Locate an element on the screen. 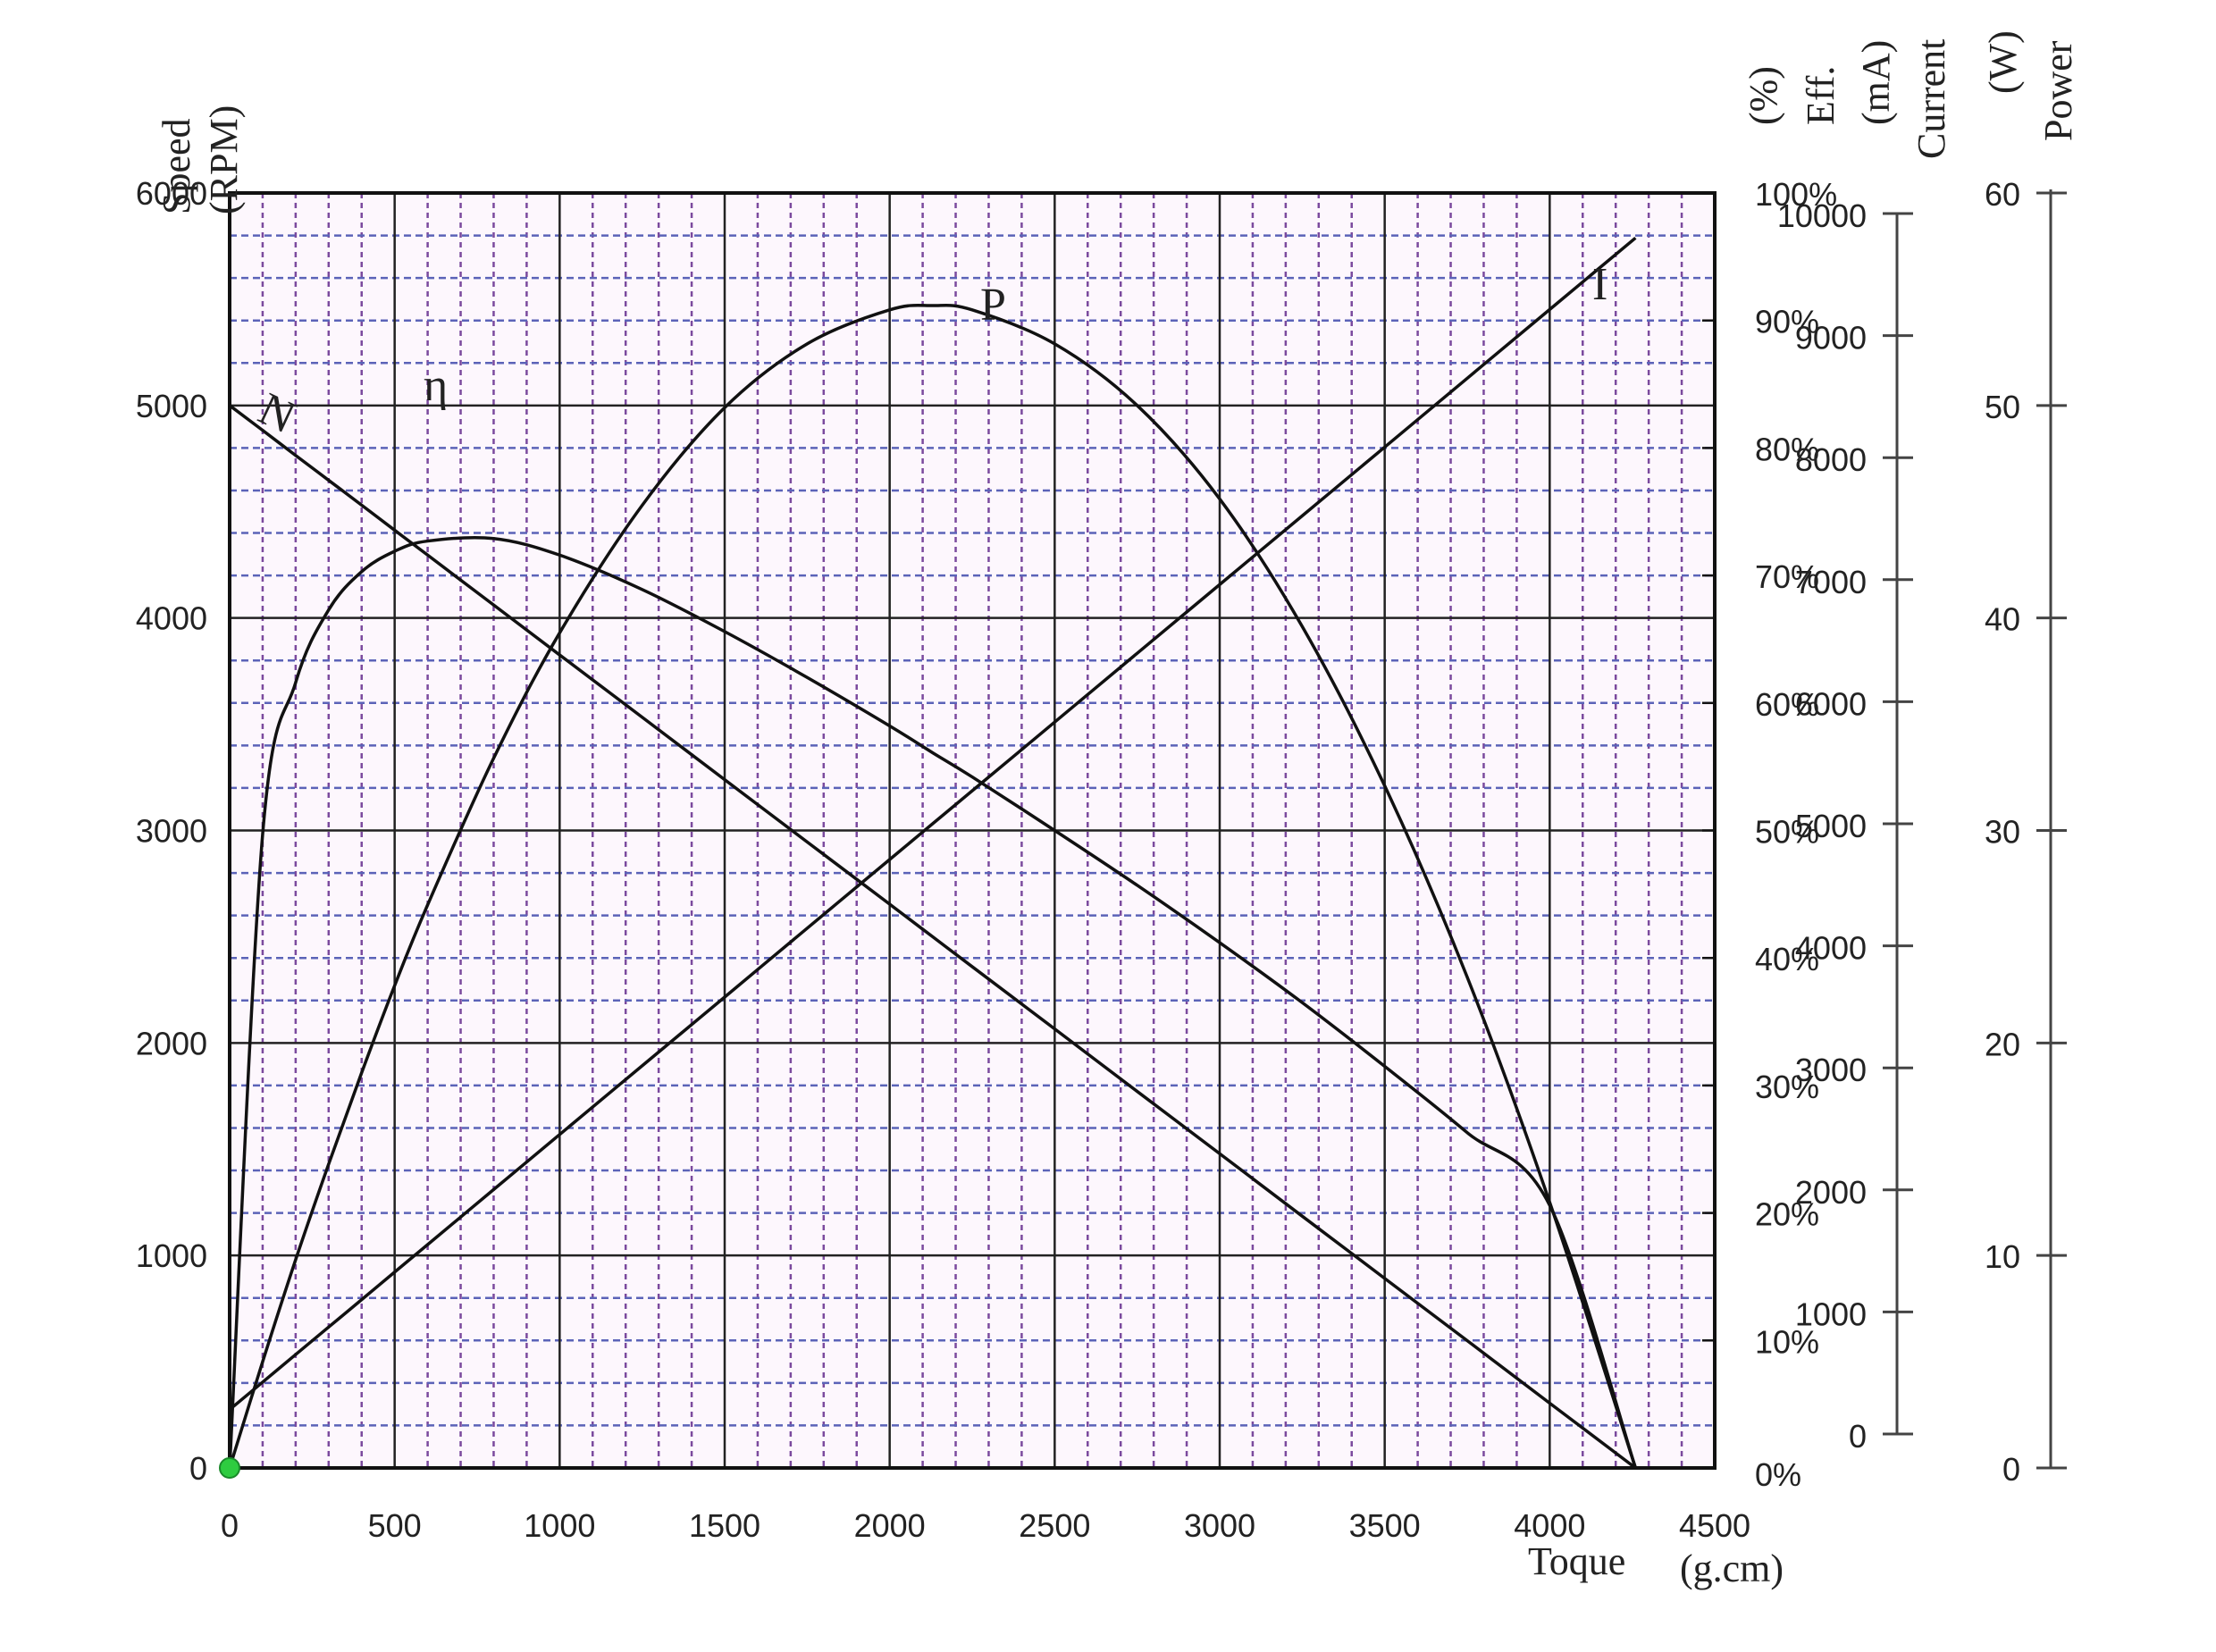  x-axis-ticks: 0 500 1000 1500 2000 2500 3000 3500 4000 4500 is located at coordinates (985, 1525).